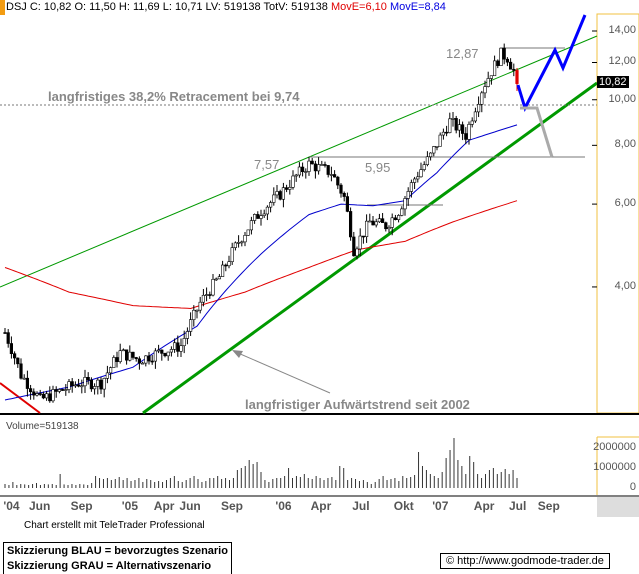 The width and height of the screenshot is (639, 574). I want to click on x-tick-label: '04, so click(11, 506).